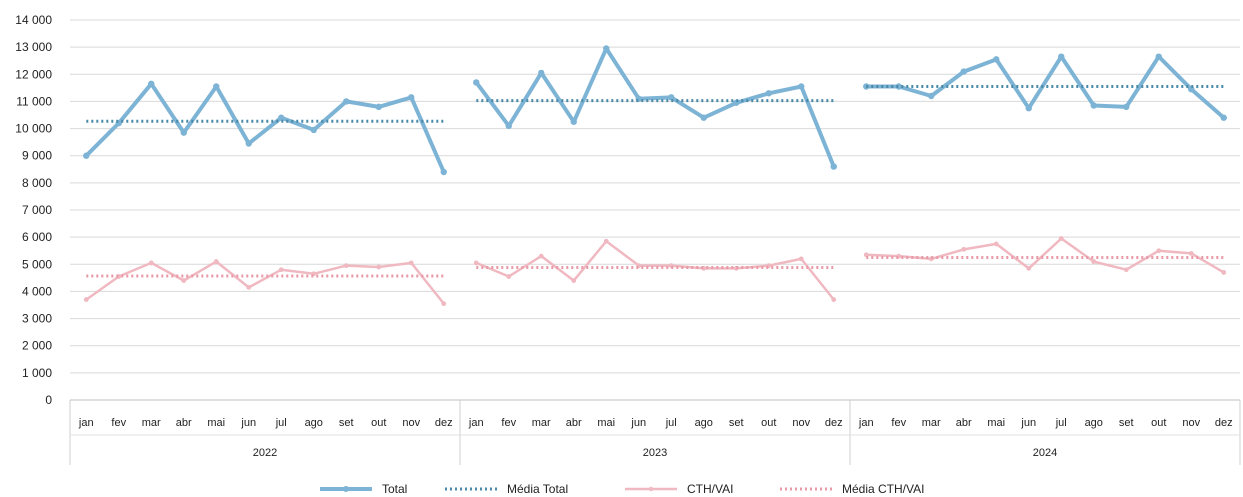 The height and width of the screenshot is (497, 1243). I want to click on x-tick-label: ago, so click(704, 423).